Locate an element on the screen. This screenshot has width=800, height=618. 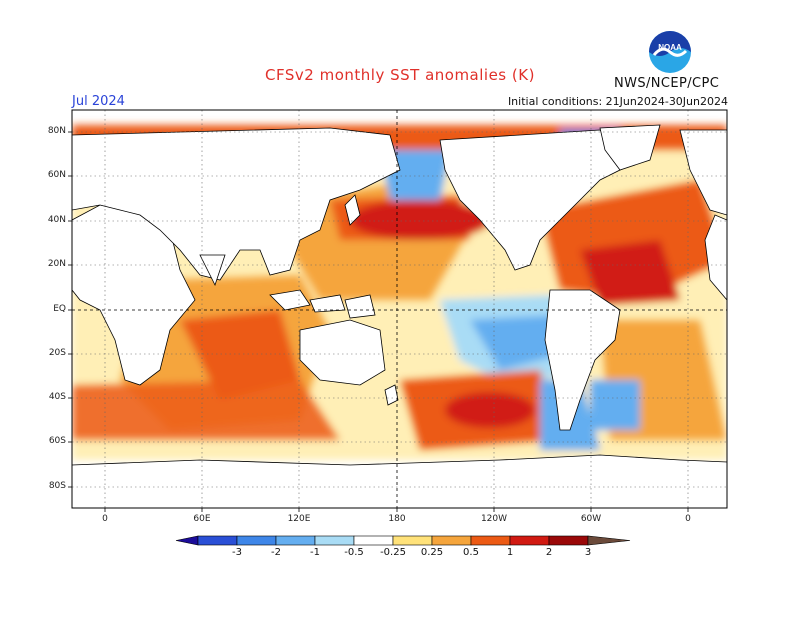
chart-title: CFSv2 monthly SST anomalies (K) is located at coordinates (400, 75).